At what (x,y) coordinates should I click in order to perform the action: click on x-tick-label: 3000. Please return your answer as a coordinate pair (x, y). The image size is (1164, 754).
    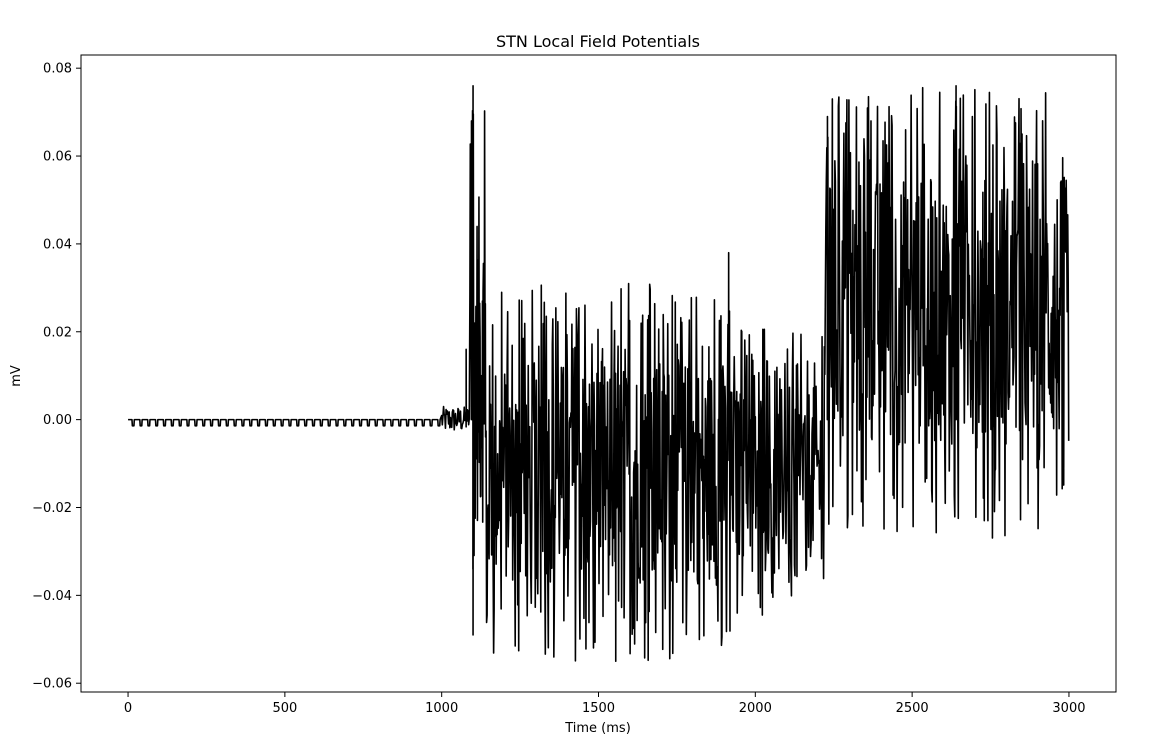
    Looking at the image, I should click on (1068, 708).